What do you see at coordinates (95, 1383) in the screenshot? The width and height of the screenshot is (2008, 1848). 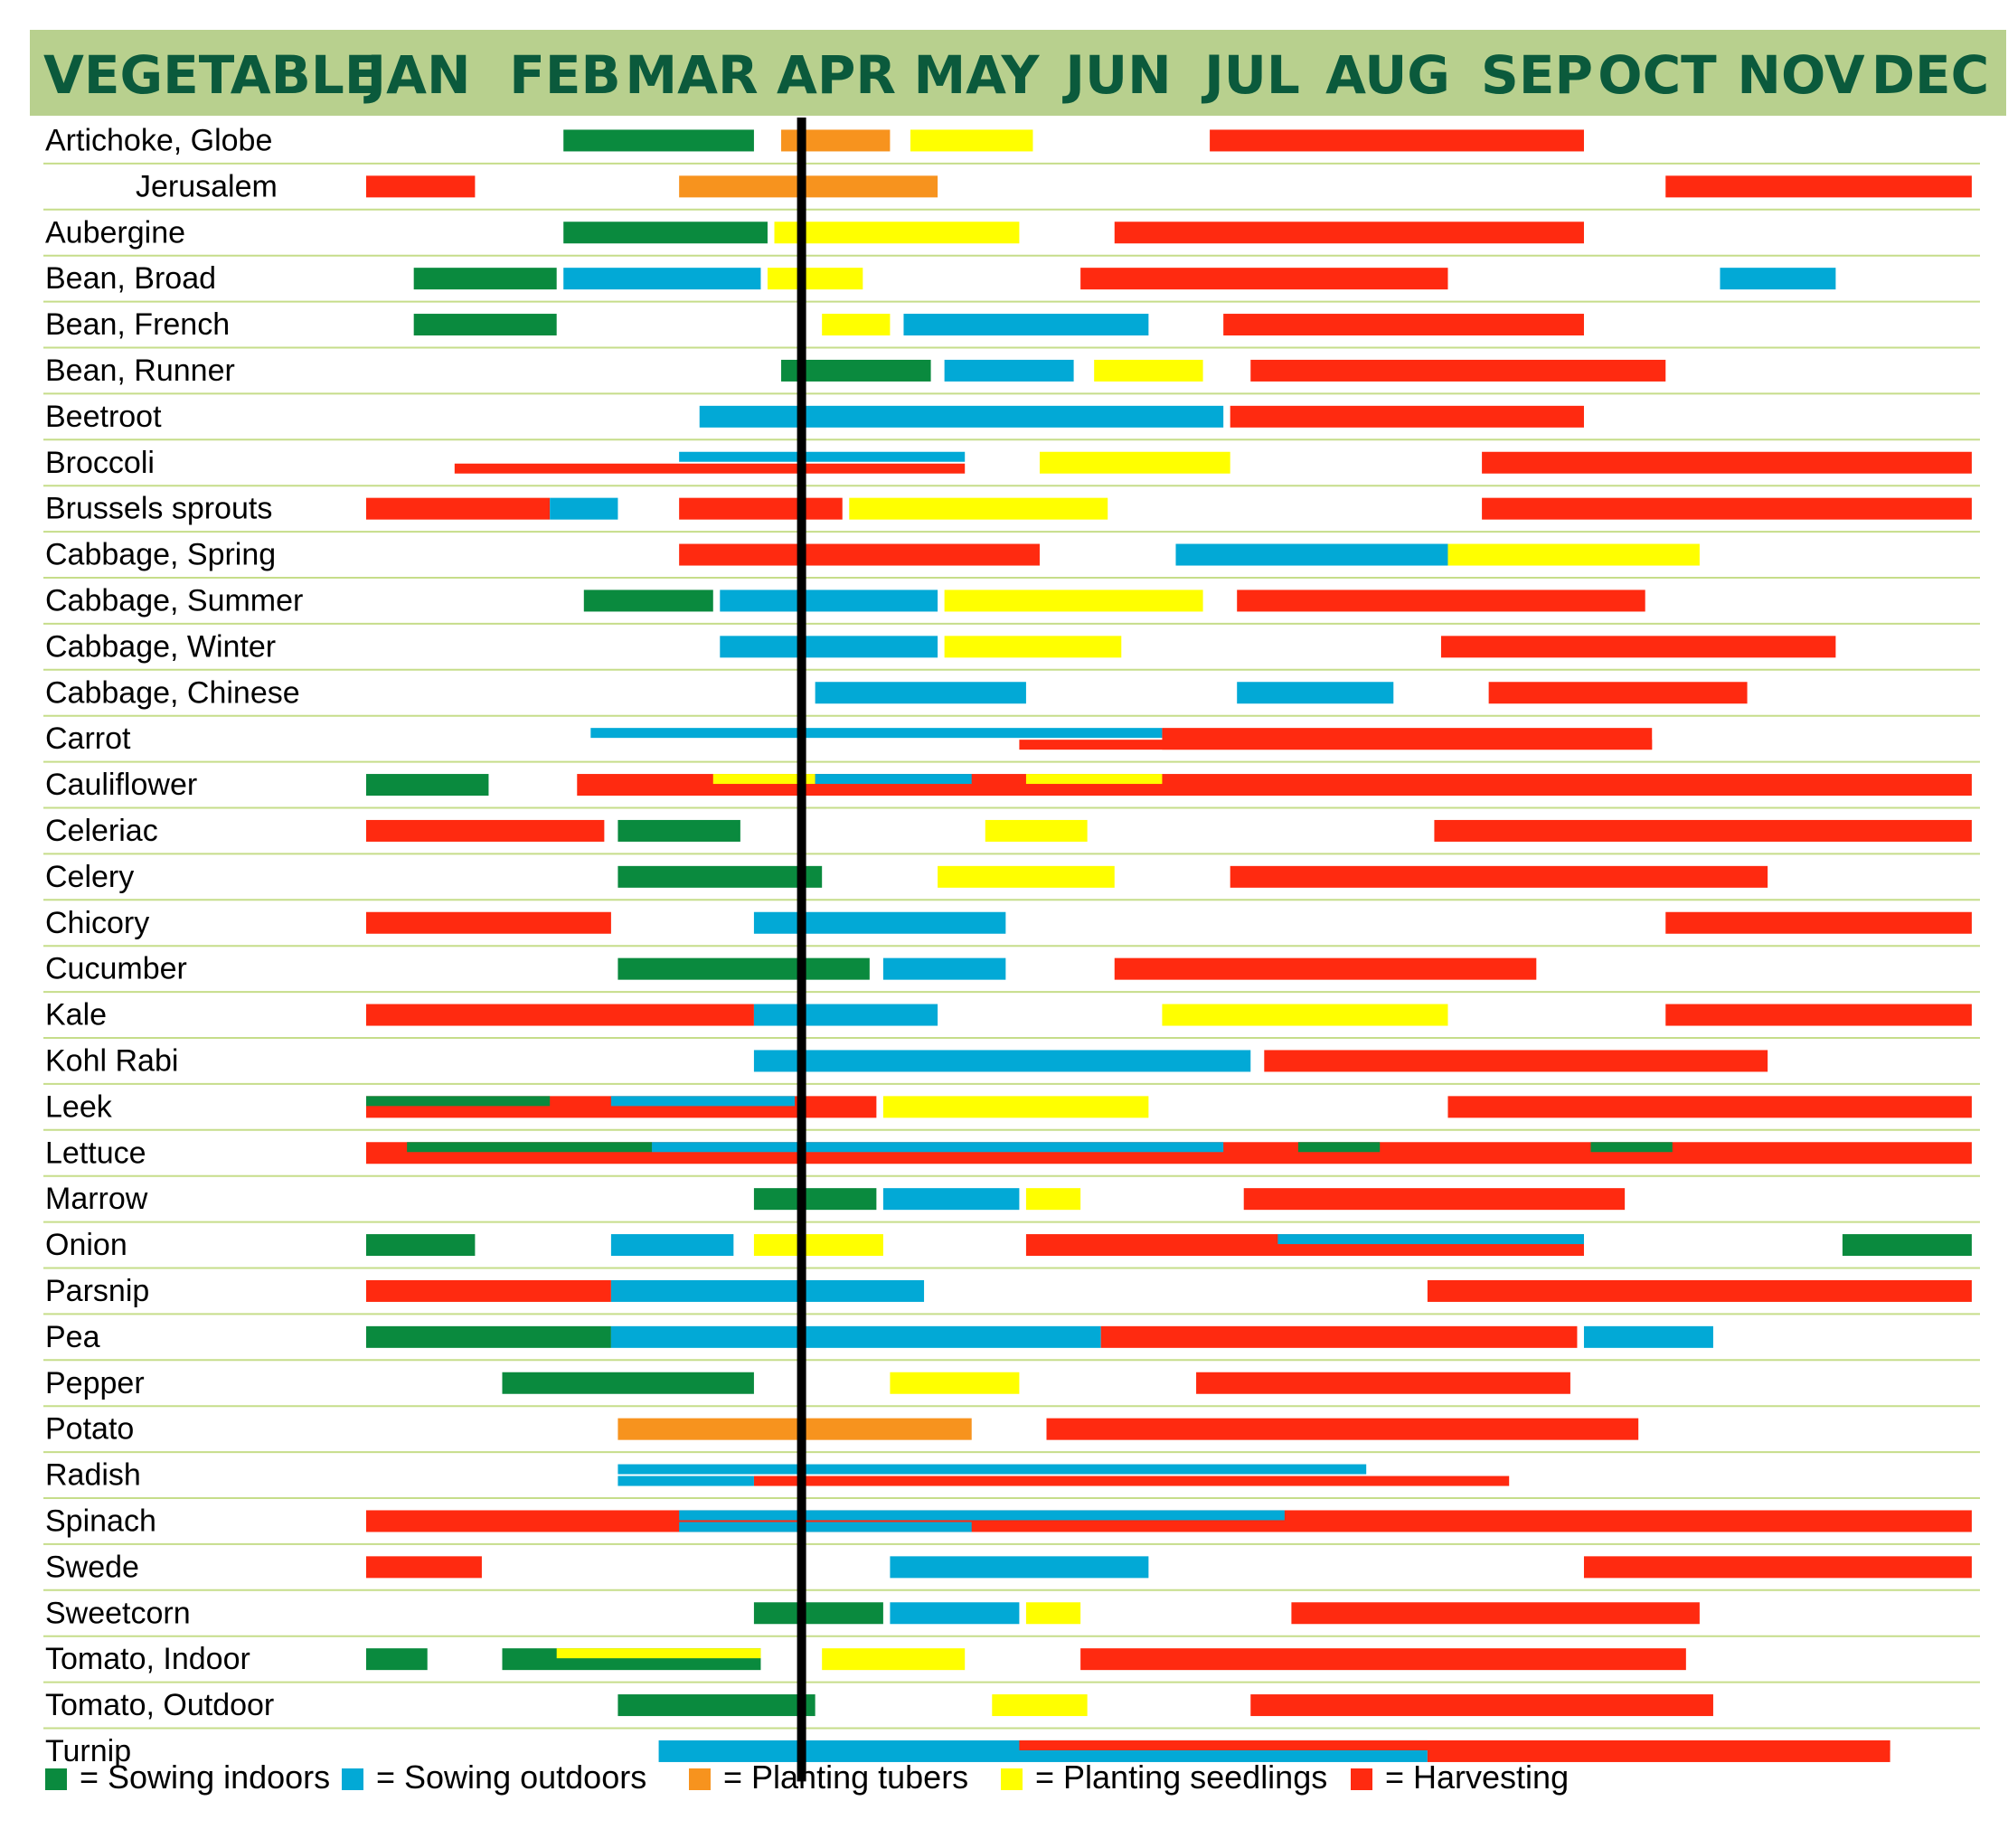 I see `row-label-pepper: Pepper` at bounding box center [95, 1383].